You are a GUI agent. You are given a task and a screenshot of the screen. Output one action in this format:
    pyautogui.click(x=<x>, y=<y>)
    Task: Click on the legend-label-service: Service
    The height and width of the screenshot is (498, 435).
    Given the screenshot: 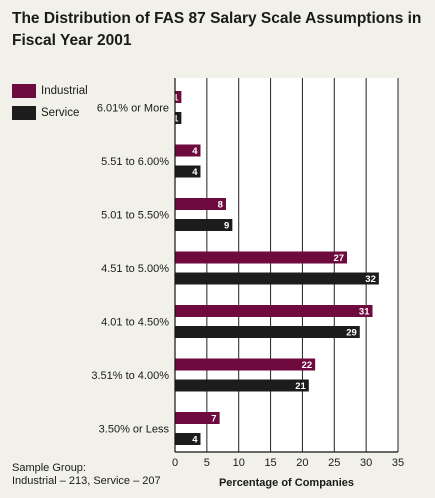 What is the action you would take?
    pyautogui.click(x=60, y=113)
    